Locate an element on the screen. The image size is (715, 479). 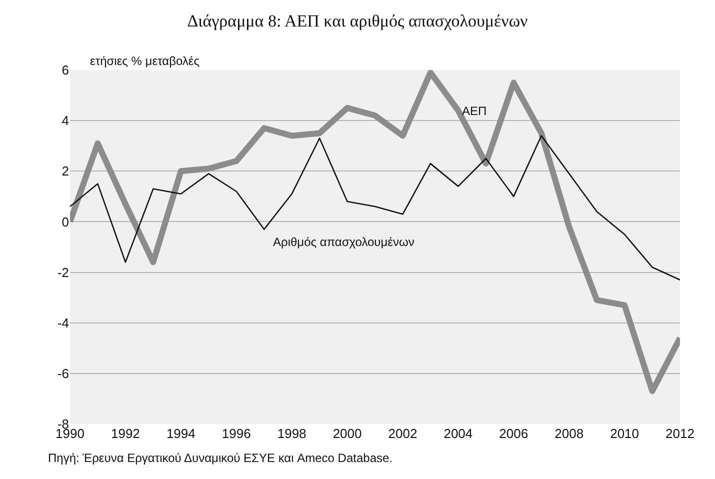
text: Πηγή: Έρευνα Εργατικού Δυναμικού ΕΣΥΕ και Ameco Database. is located at coordinates (220, 458).